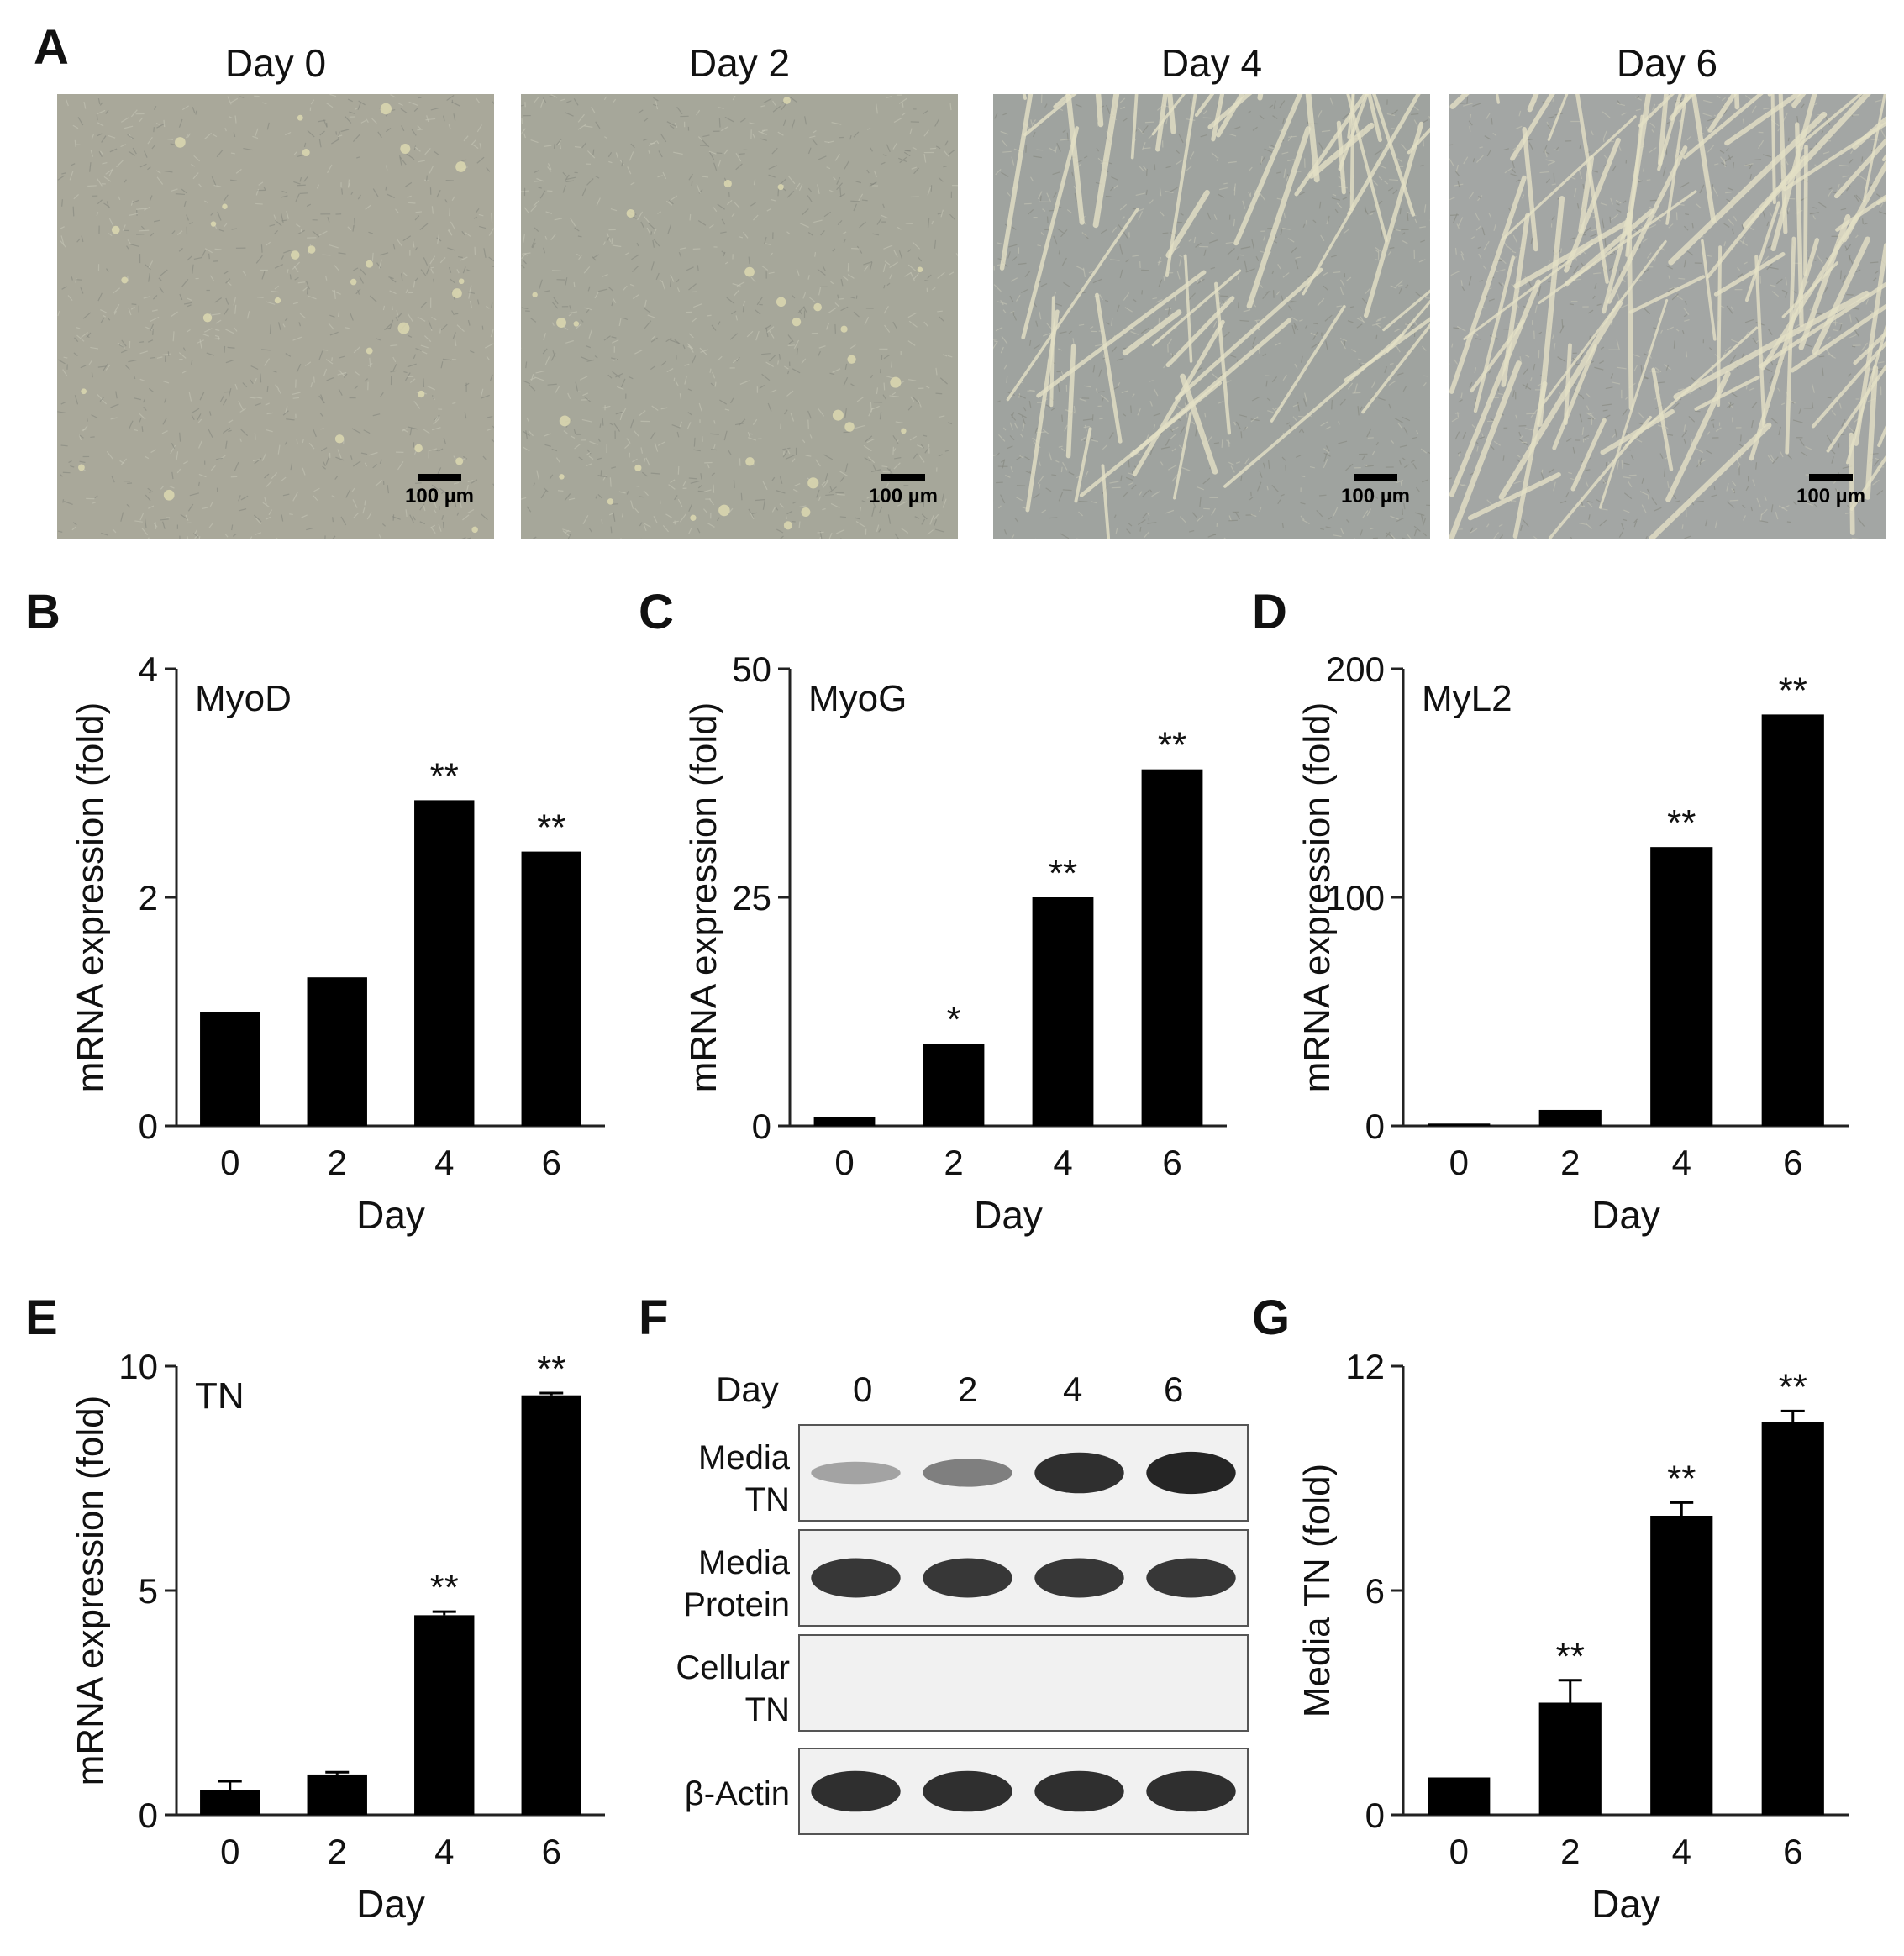 The height and width of the screenshot is (1956, 1904). I want to click on blot-strip-media-protein, so click(1023, 1578).